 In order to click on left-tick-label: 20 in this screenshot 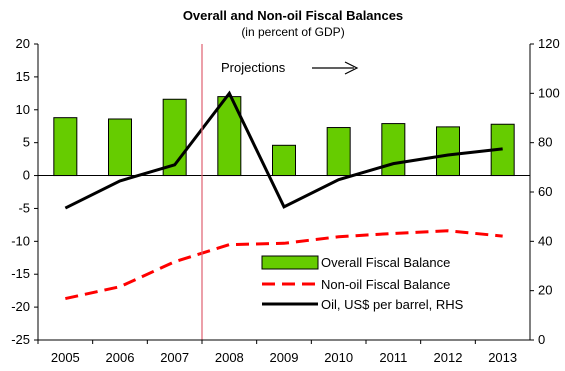, I will do `click(23, 43)`.